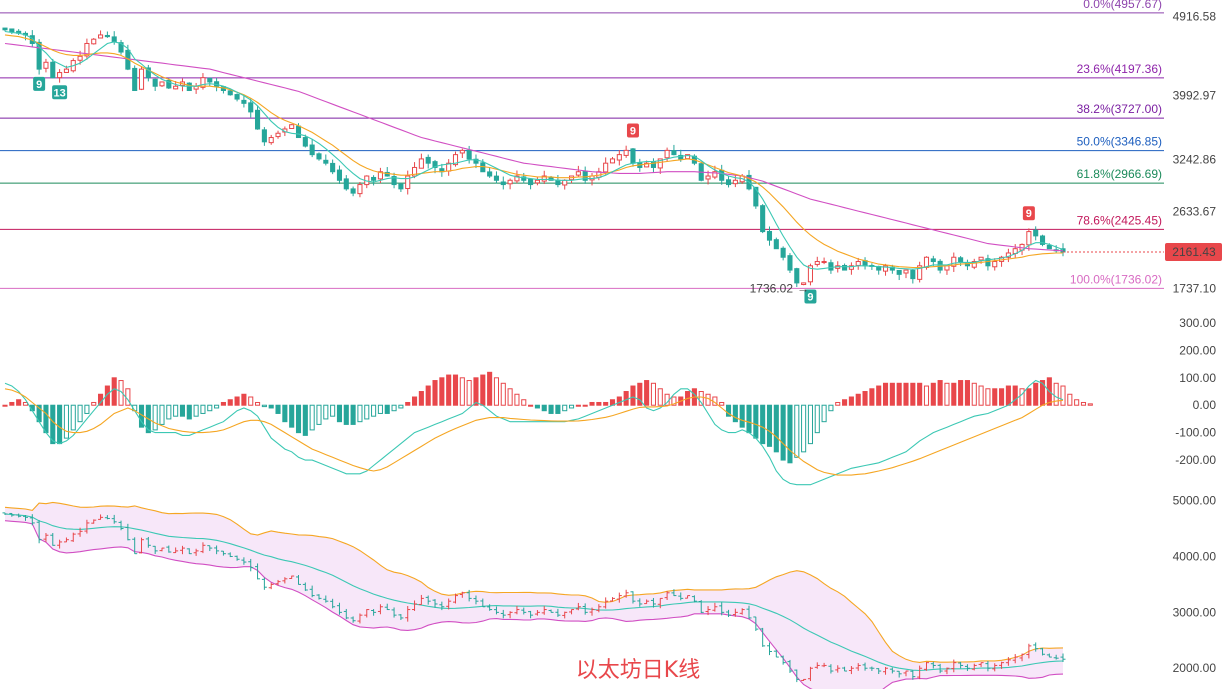 This screenshot has width=1222, height=689. I want to click on boll-axis-tick: 5000.00, so click(1195, 501).